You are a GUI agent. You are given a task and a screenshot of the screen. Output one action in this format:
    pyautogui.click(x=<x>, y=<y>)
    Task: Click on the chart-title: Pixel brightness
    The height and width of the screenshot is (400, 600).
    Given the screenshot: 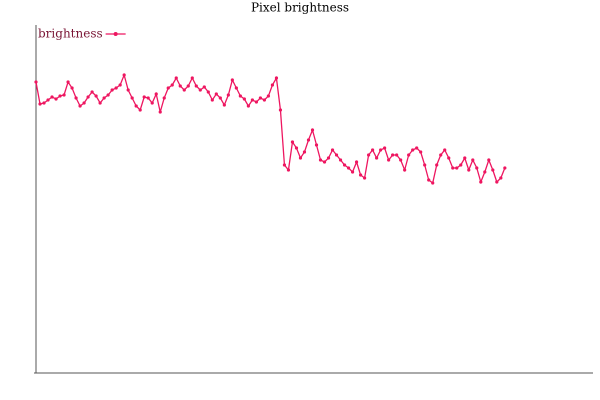 What is the action you would take?
    pyautogui.click(x=300, y=8)
    